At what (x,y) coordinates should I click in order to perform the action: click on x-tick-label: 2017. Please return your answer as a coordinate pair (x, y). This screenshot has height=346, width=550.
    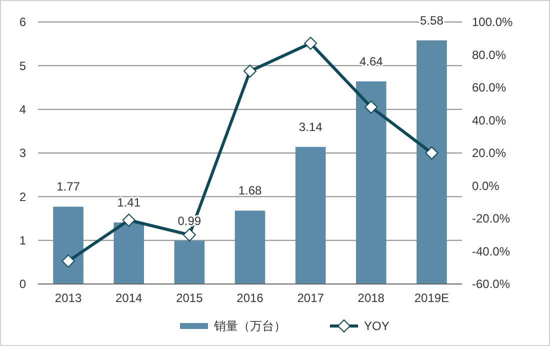
    Looking at the image, I should click on (310, 298).